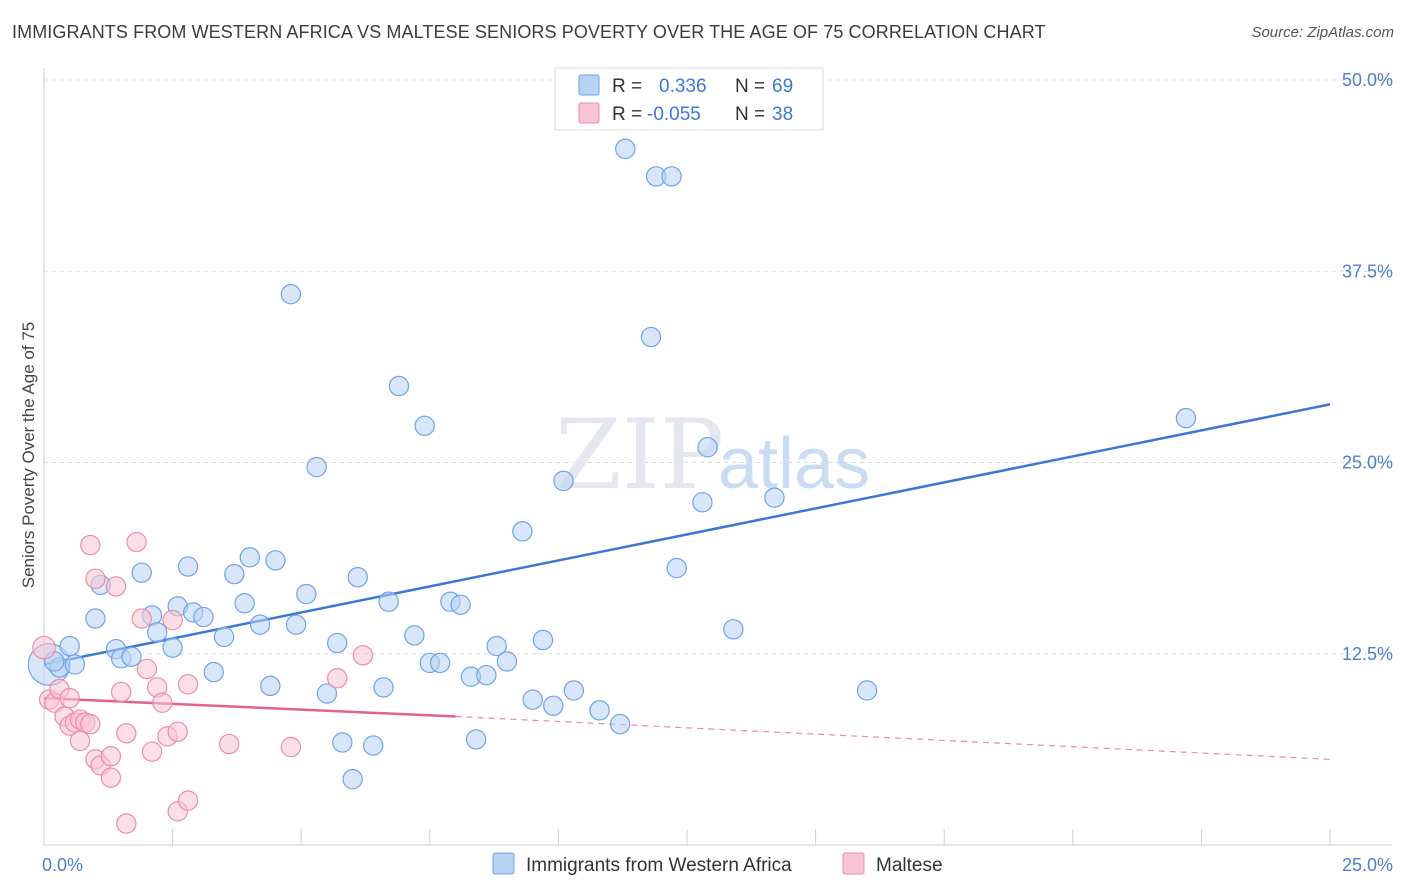  I want to click on y-tick-labels: 12.5% 25.0% 37.5% 50.0%, so click(1367, 367).